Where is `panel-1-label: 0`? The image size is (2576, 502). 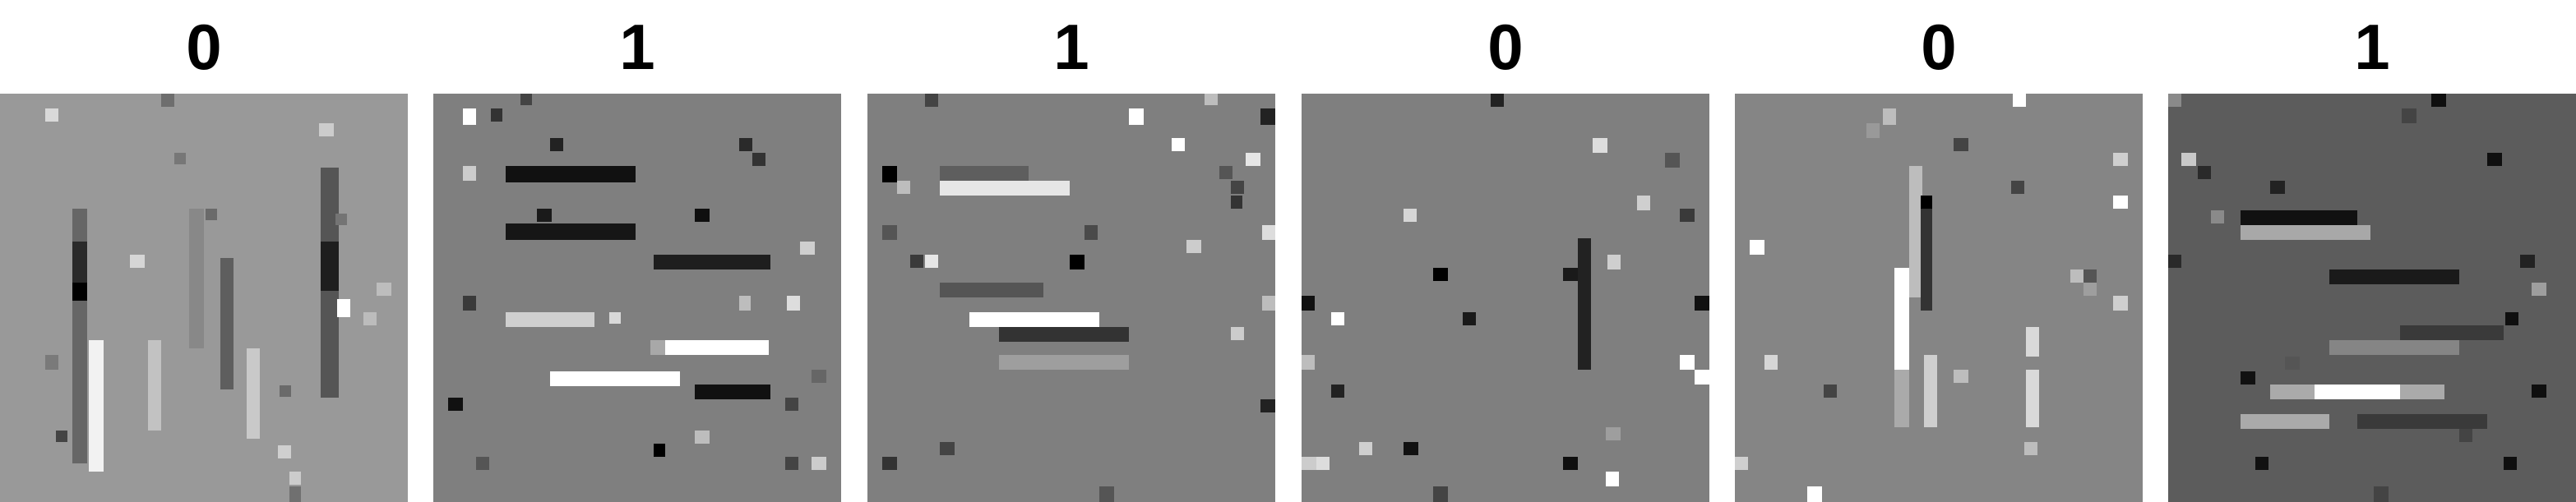 panel-1-label: 0 is located at coordinates (204, 47).